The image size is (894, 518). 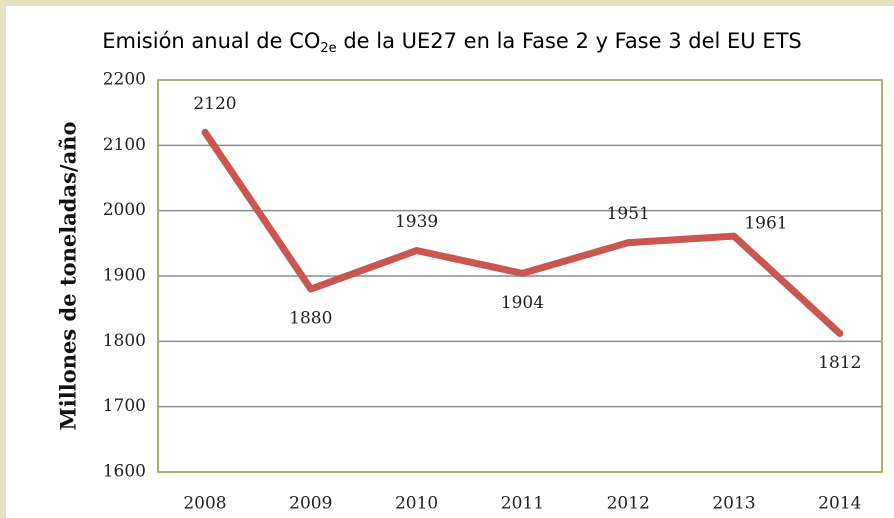 What do you see at coordinates (839, 504) in the screenshot?
I see `x-tick-label: 2014` at bounding box center [839, 504].